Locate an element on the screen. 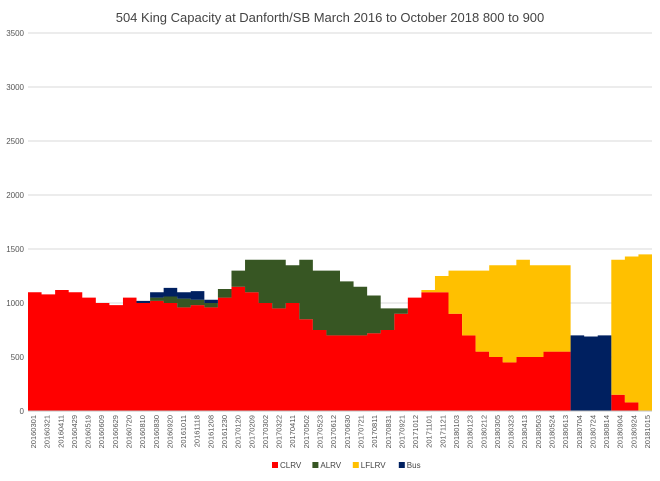  x-tick-label: 20170721 is located at coordinates (360, 431).